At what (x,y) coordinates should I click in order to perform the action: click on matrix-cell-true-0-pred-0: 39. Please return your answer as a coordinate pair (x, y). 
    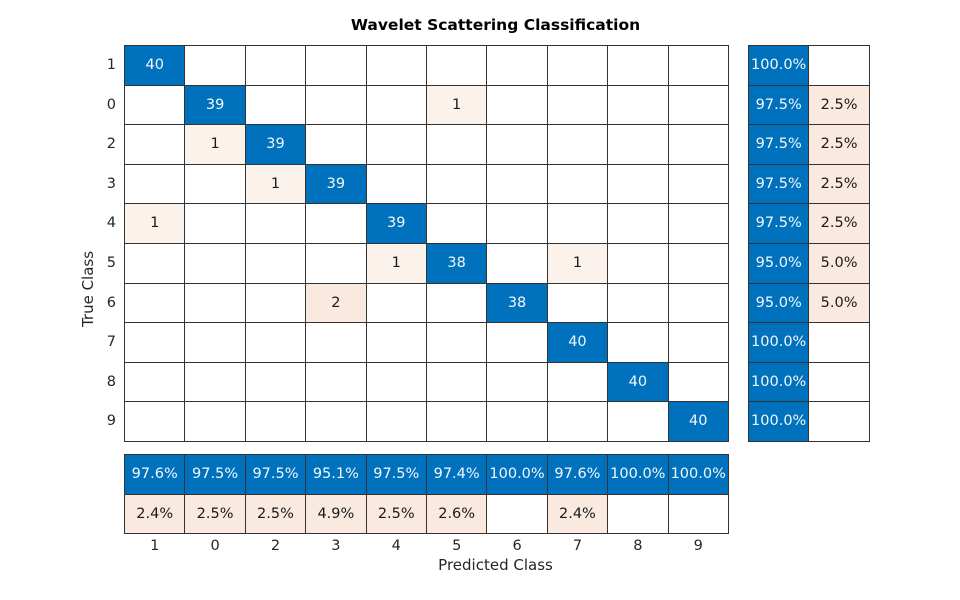
    Looking at the image, I should click on (215, 105).